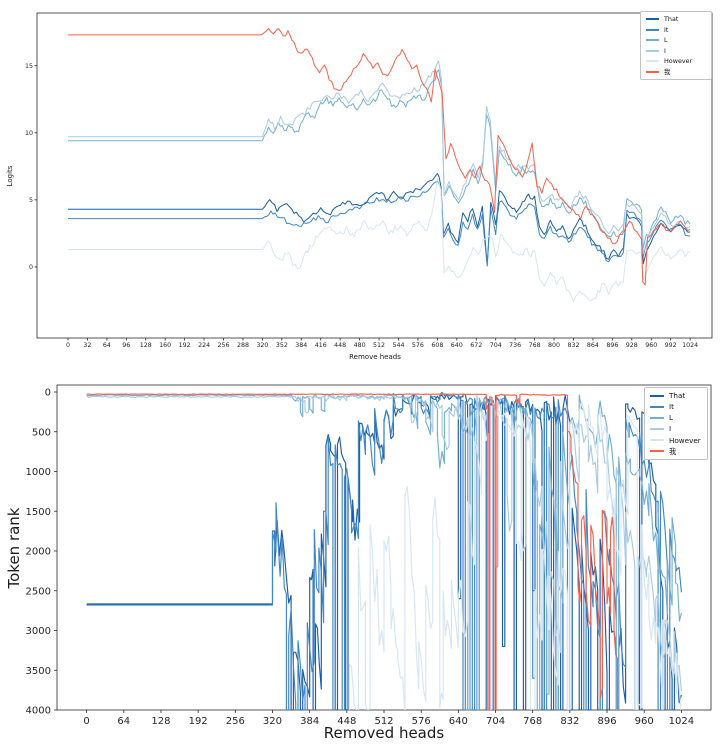 The height and width of the screenshot is (746, 720). What do you see at coordinates (41, 432) in the screenshot?
I see `y-tick-label: 500` at bounding box center [41, 432].